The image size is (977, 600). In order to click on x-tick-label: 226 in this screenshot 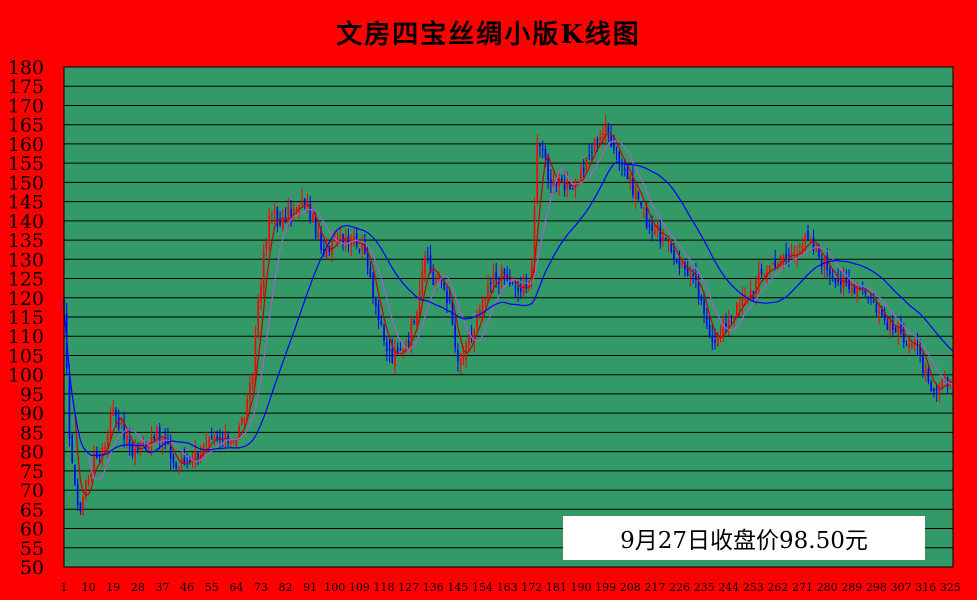, I will do `click(679, 587)`.